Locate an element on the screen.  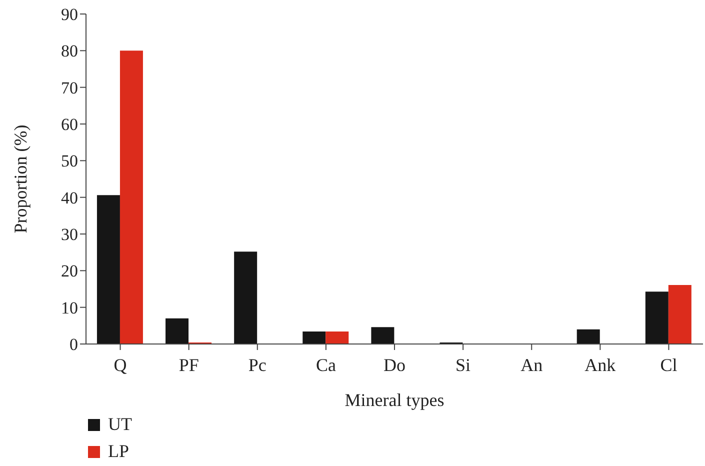
y-tick-label: 30 is located at coordinates (69, 234).